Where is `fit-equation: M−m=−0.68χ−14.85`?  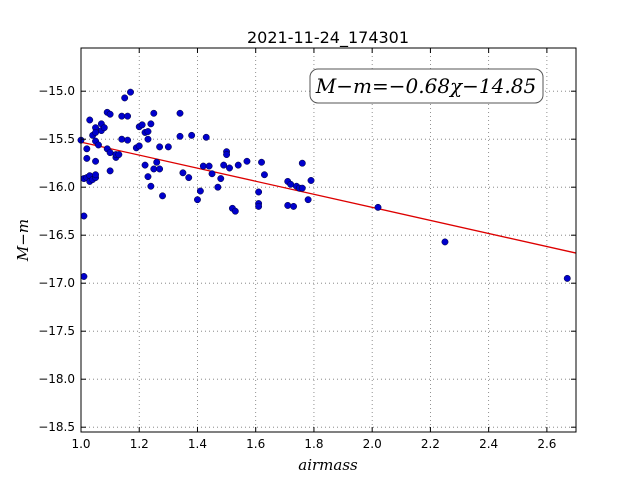
fit-equation: M−m=−0.68χ−14.85 is located at coordinates (425, 86).